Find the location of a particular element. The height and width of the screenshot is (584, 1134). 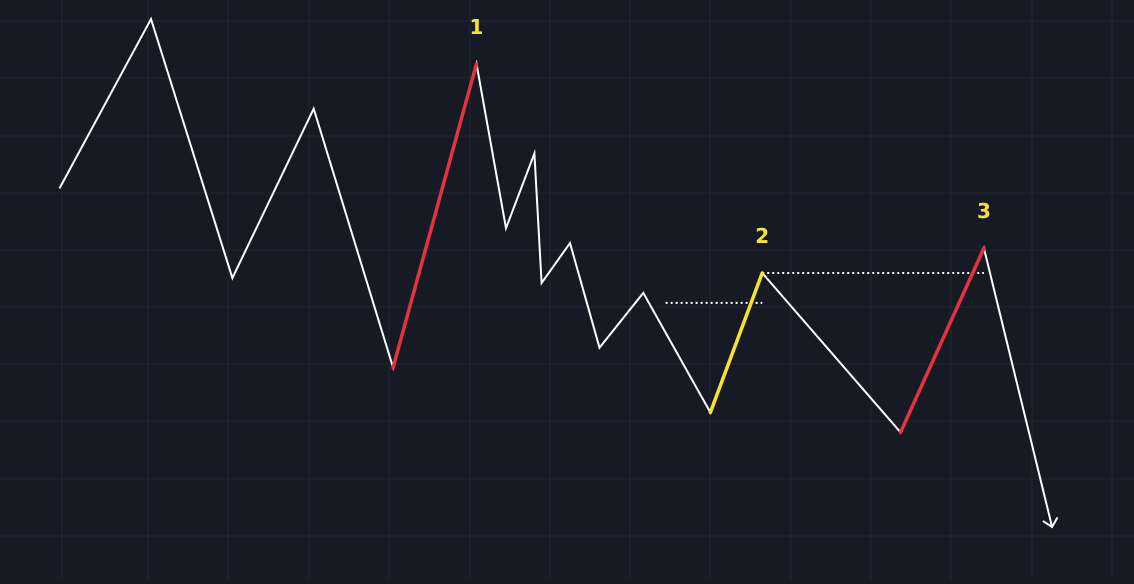

arrow-head-icon is located at coordinates (1050, 522).